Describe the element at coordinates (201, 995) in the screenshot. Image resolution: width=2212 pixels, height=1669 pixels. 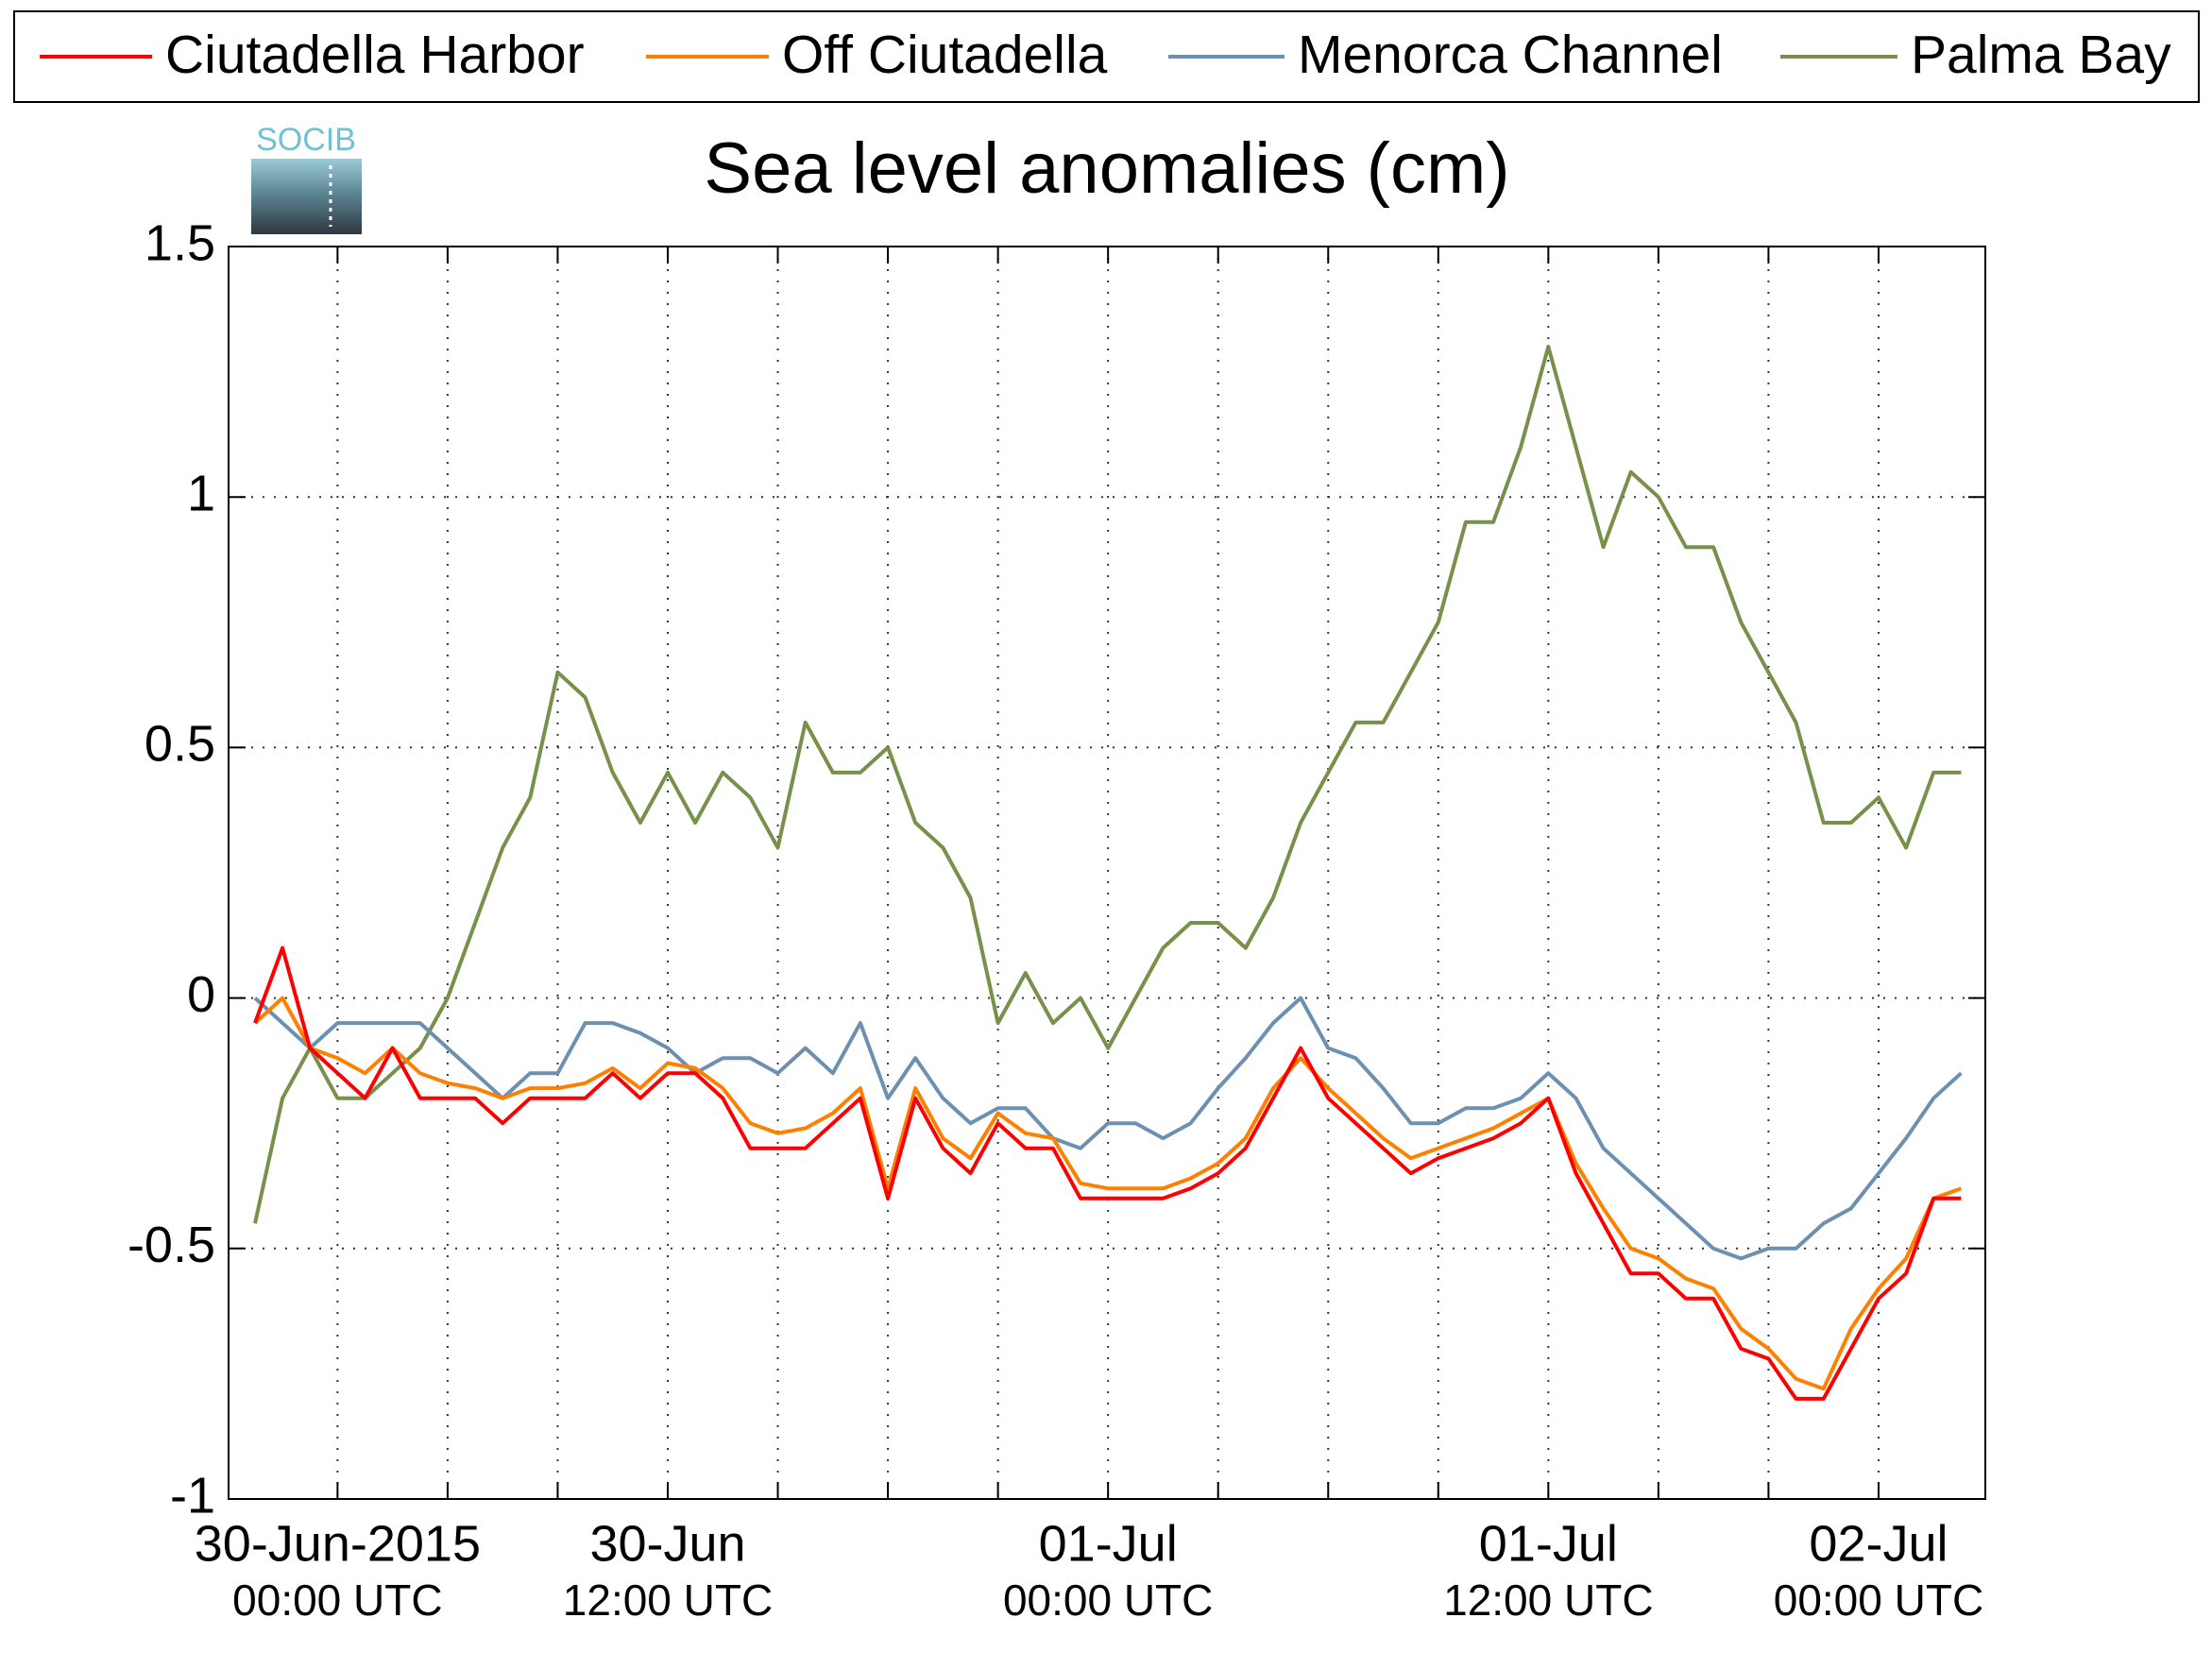
I see `y-tick-label: 0` at that location.